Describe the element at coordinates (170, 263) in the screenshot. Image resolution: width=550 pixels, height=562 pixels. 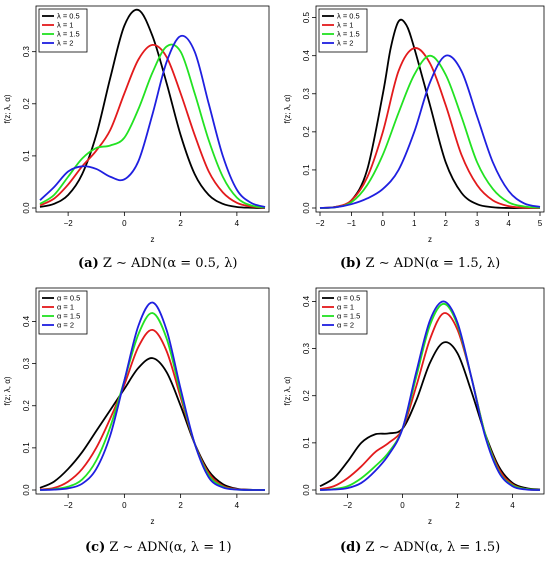
I see `caption-a-text: Z ∼ ADN(α = 0.5, λ)` at that location.